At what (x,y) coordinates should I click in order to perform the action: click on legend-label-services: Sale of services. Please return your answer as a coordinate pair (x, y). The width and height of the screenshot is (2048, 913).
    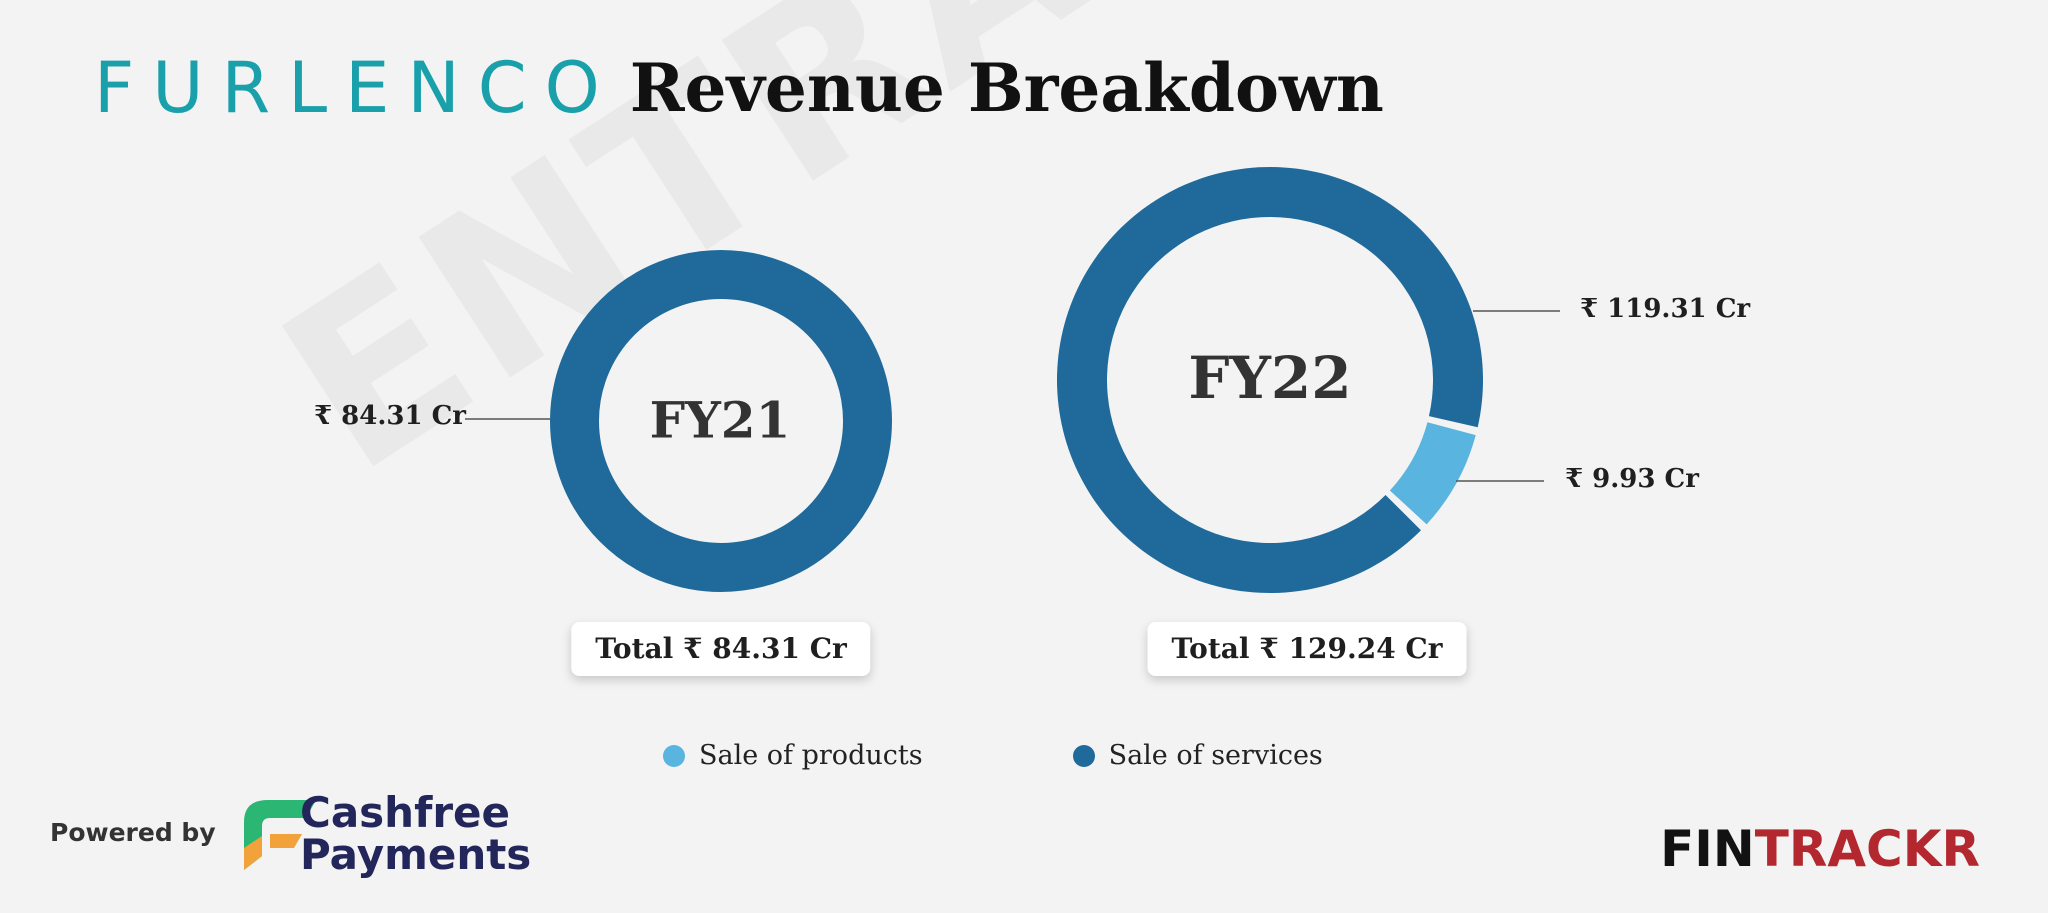
    Looking at the image, I should click on (1215, 755).